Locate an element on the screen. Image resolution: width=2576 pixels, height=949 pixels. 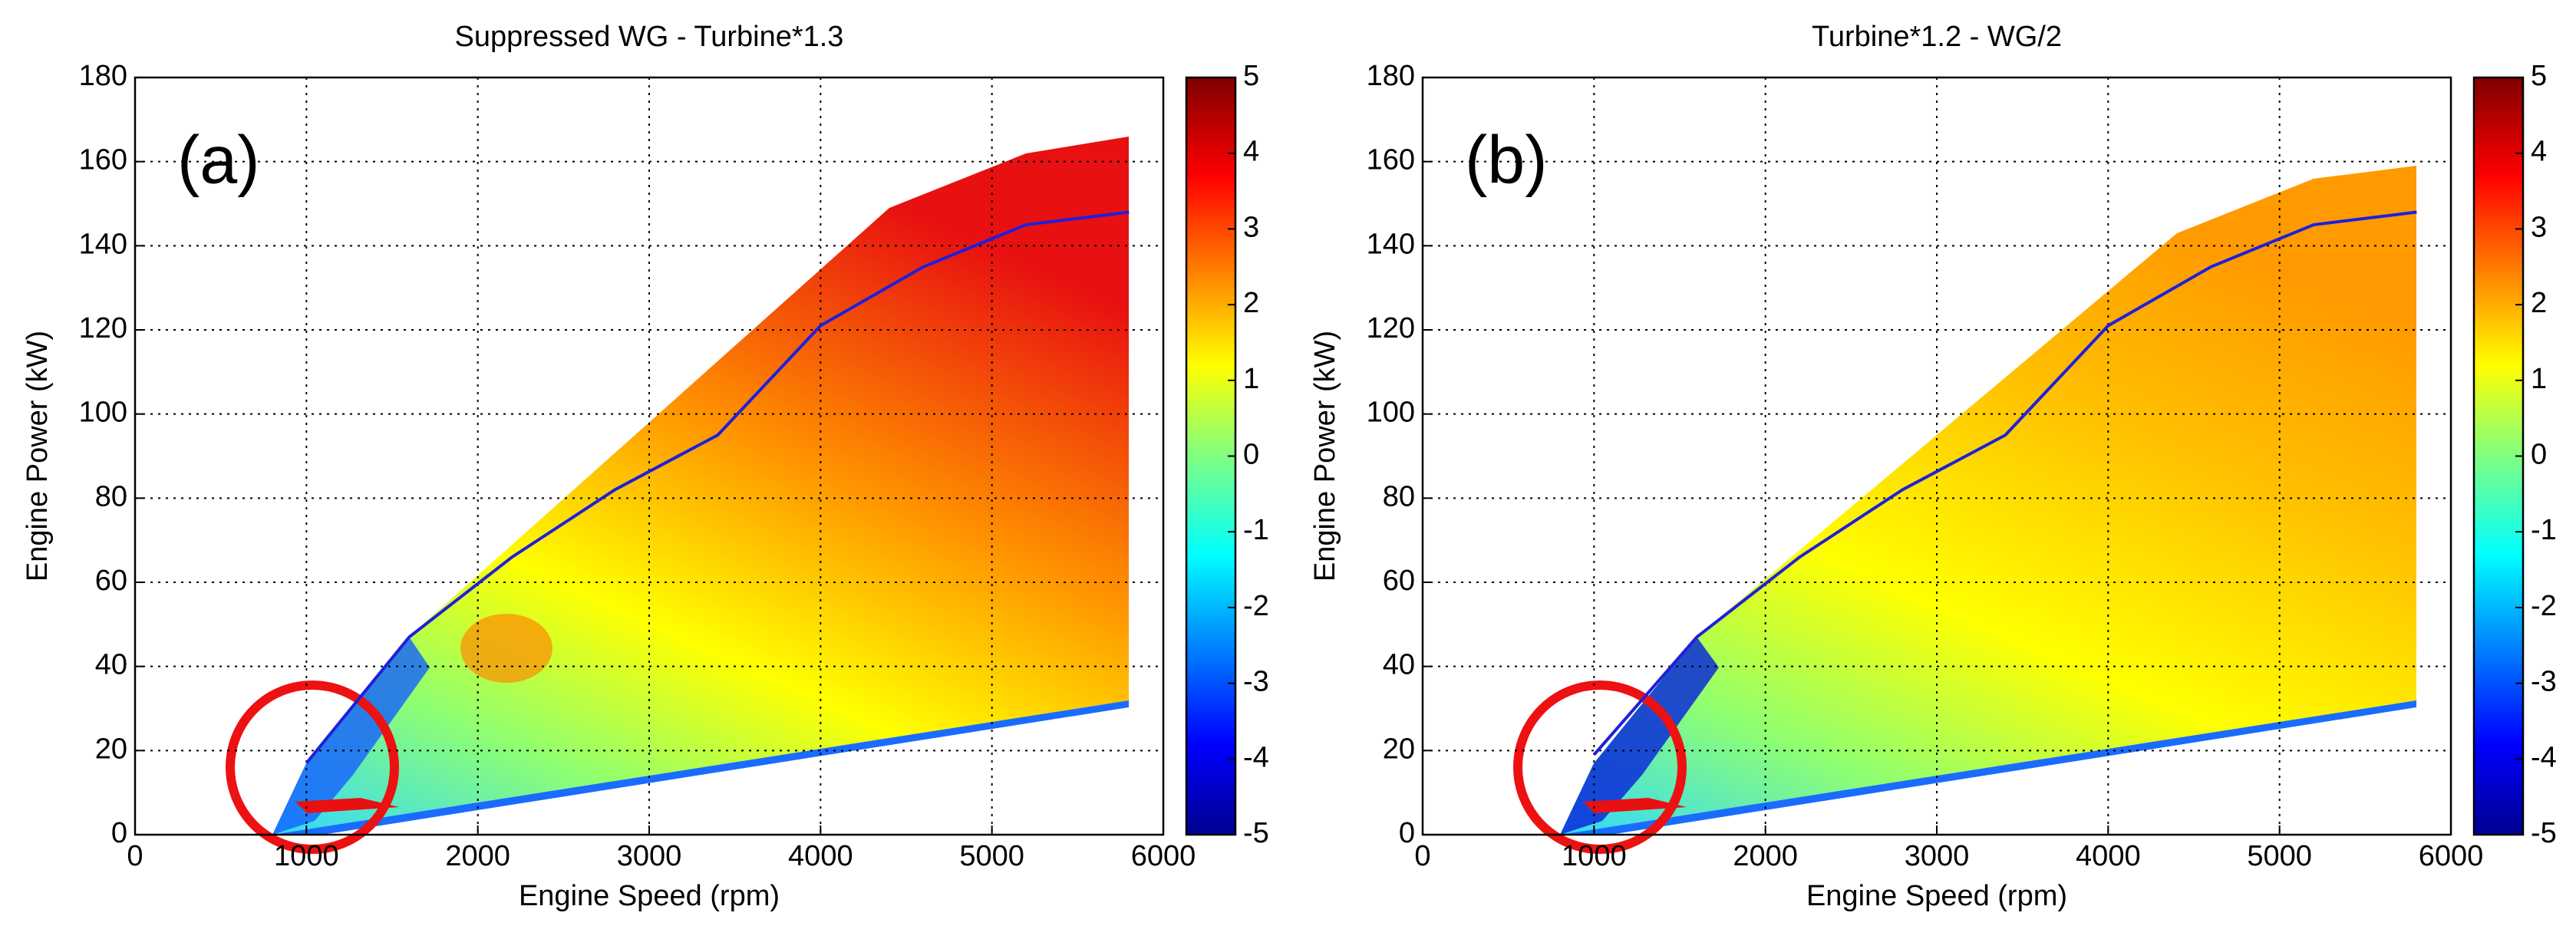
annotation: (a) is located at coordinates (219, 159).